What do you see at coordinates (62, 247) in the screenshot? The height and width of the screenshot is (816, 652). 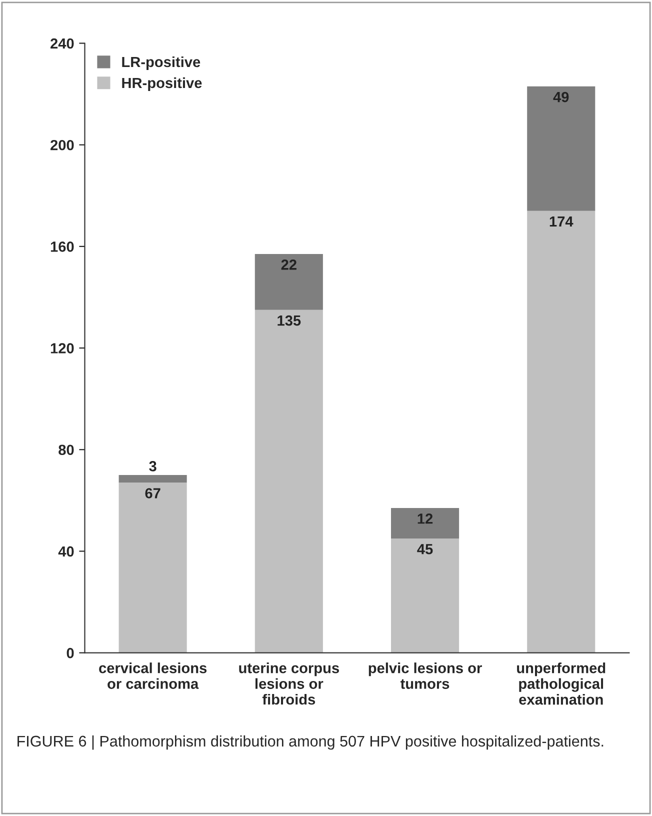 I see `y-tick-label: 160` at bounding box center [62, 247].